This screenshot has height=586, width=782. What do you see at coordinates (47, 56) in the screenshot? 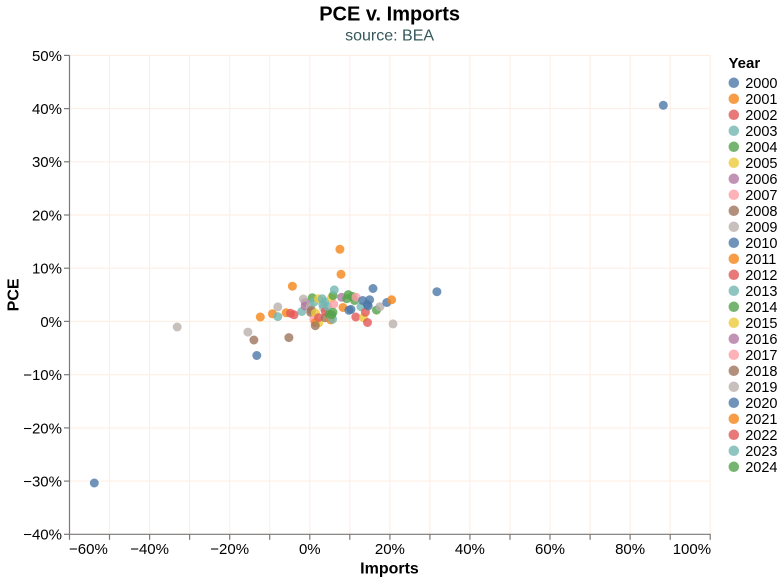
I see `svg-text: 50%` at bounding box center [47, 56].